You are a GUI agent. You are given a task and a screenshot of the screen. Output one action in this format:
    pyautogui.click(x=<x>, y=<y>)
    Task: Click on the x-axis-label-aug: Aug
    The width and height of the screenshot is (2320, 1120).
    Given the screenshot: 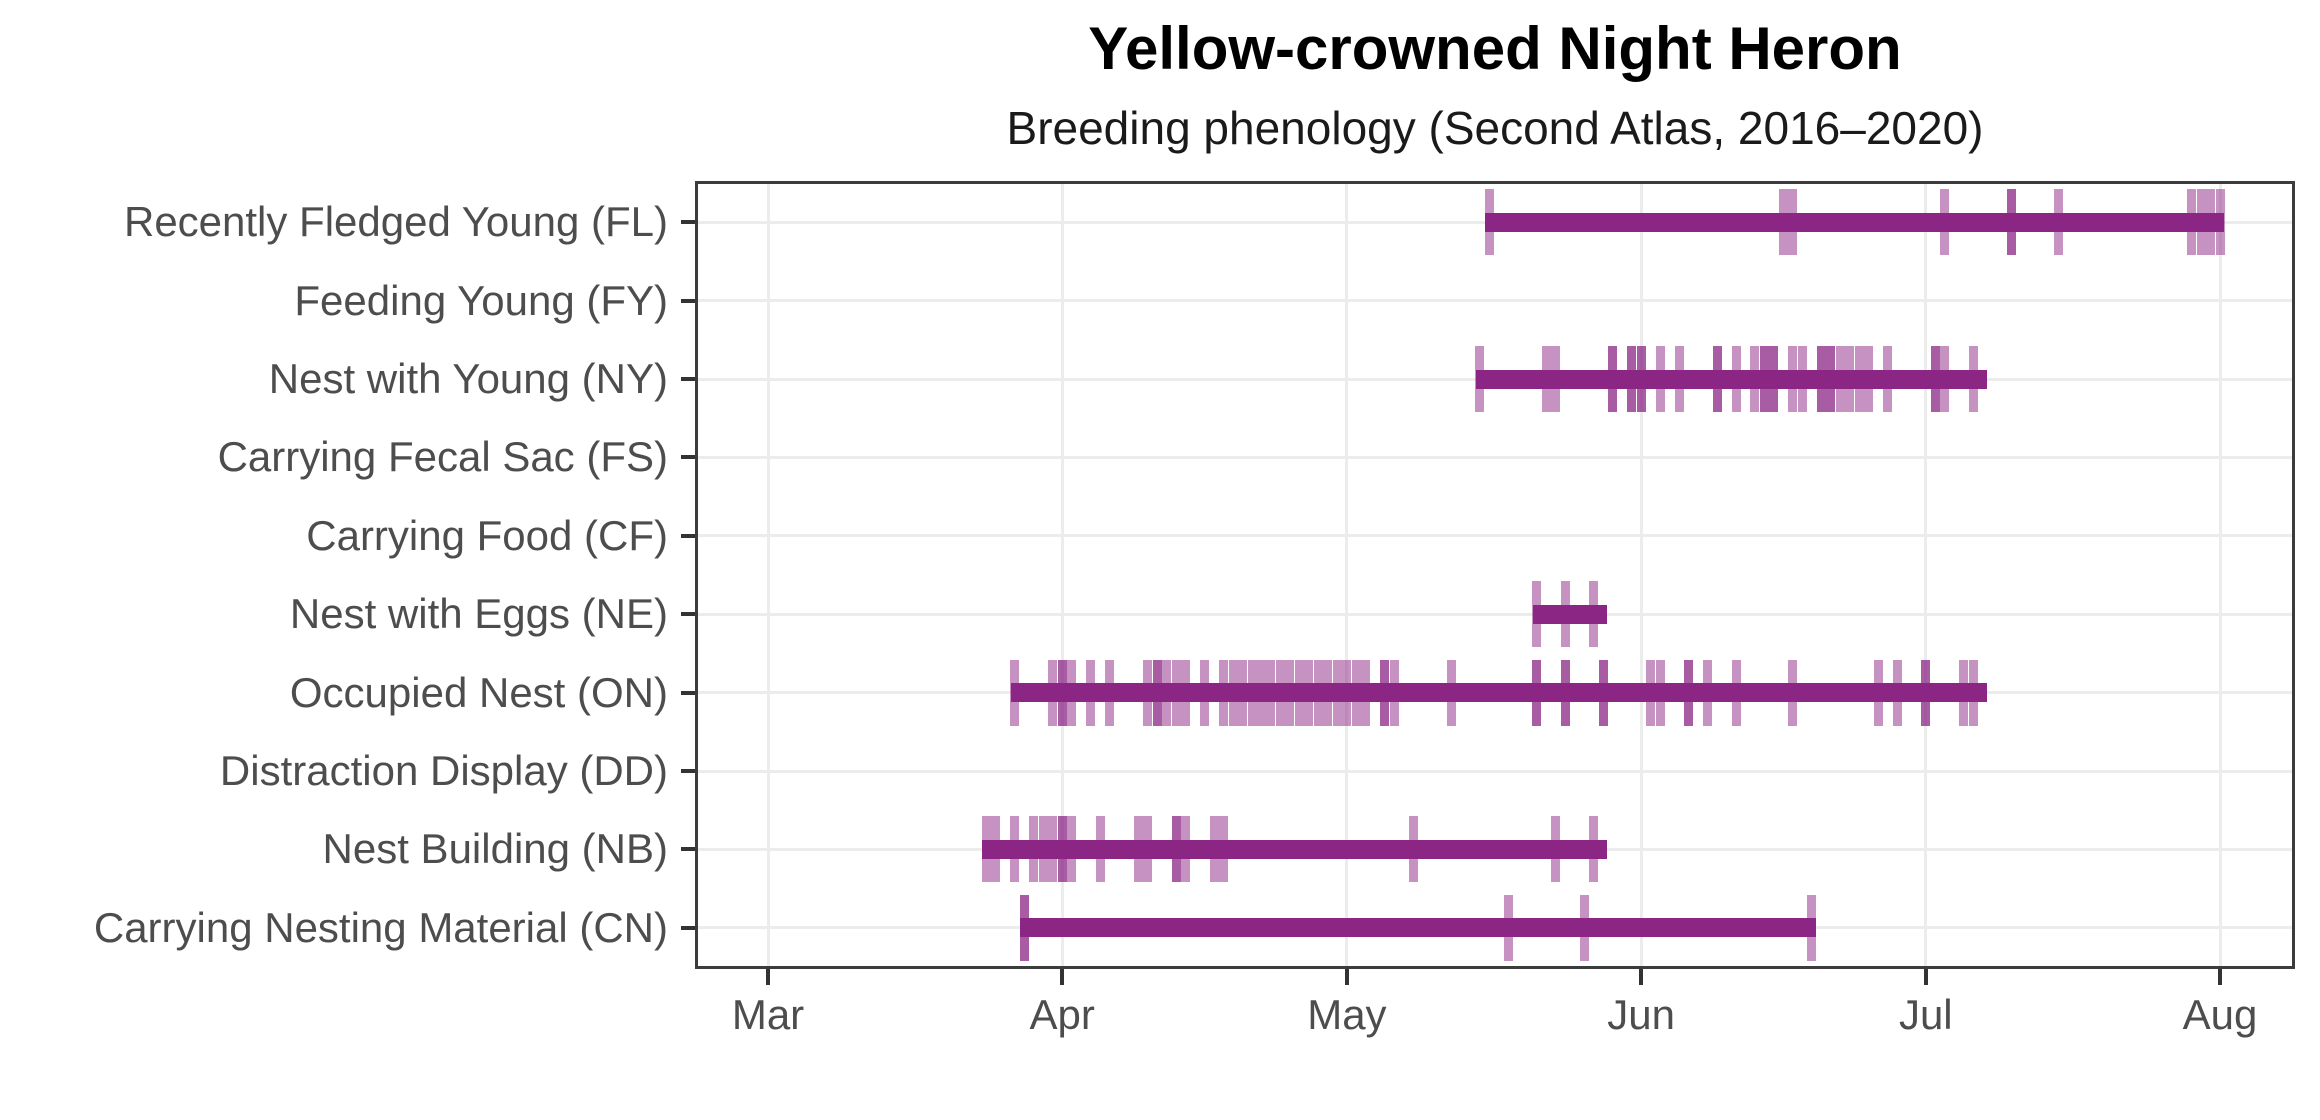 What is the action you would take?
    pyautogui.click(x=2220, y=1014)
    